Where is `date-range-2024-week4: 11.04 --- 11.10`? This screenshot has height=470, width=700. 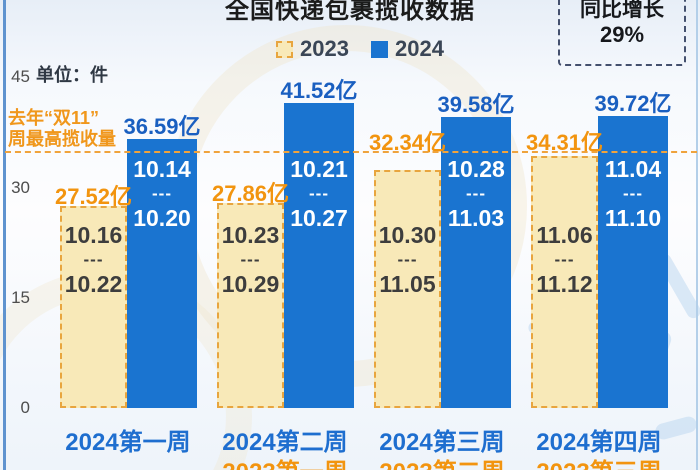 date-range-2024-week4: 11.04 --- 11.10 is located at coordinates (633, 193).